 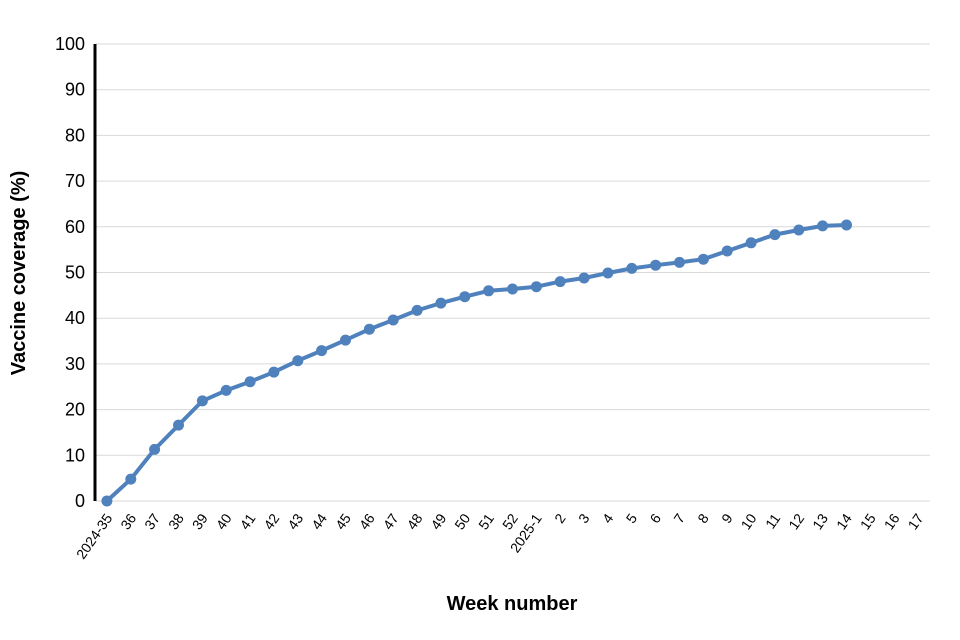 What do you see at coordinates (844, 521) in the screenshot?
I see `x-tick-label: 14` at bounding box center [844, 521].